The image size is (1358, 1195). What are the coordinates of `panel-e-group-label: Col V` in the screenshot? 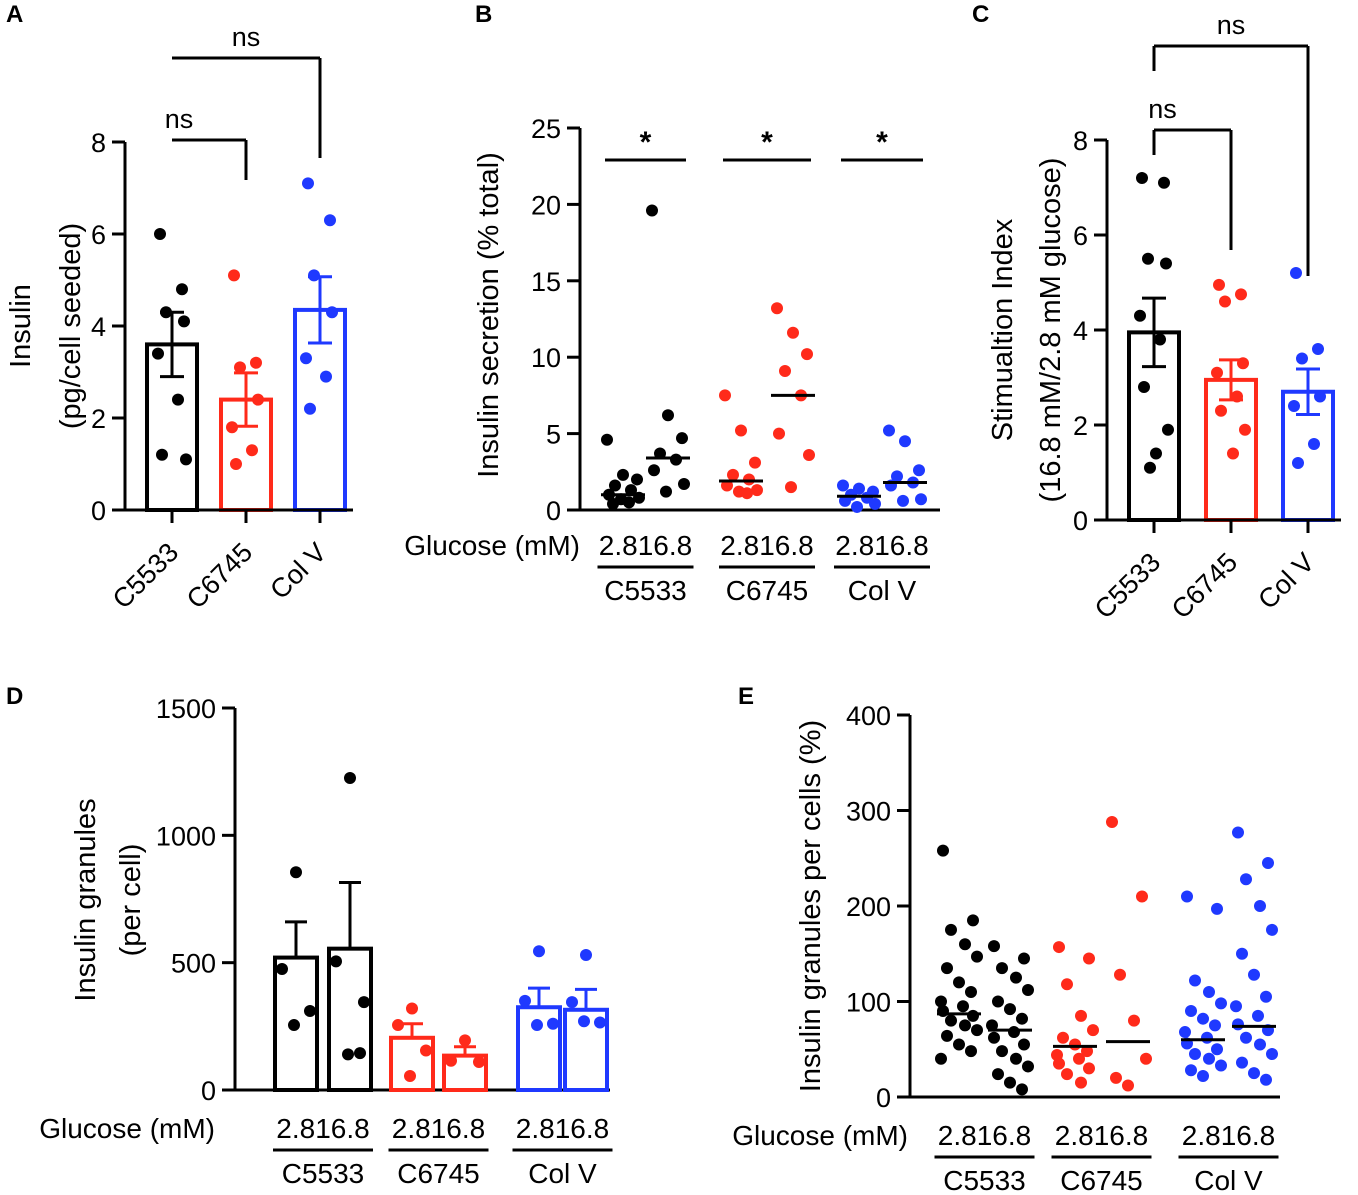 It's located at (1228, 1180).